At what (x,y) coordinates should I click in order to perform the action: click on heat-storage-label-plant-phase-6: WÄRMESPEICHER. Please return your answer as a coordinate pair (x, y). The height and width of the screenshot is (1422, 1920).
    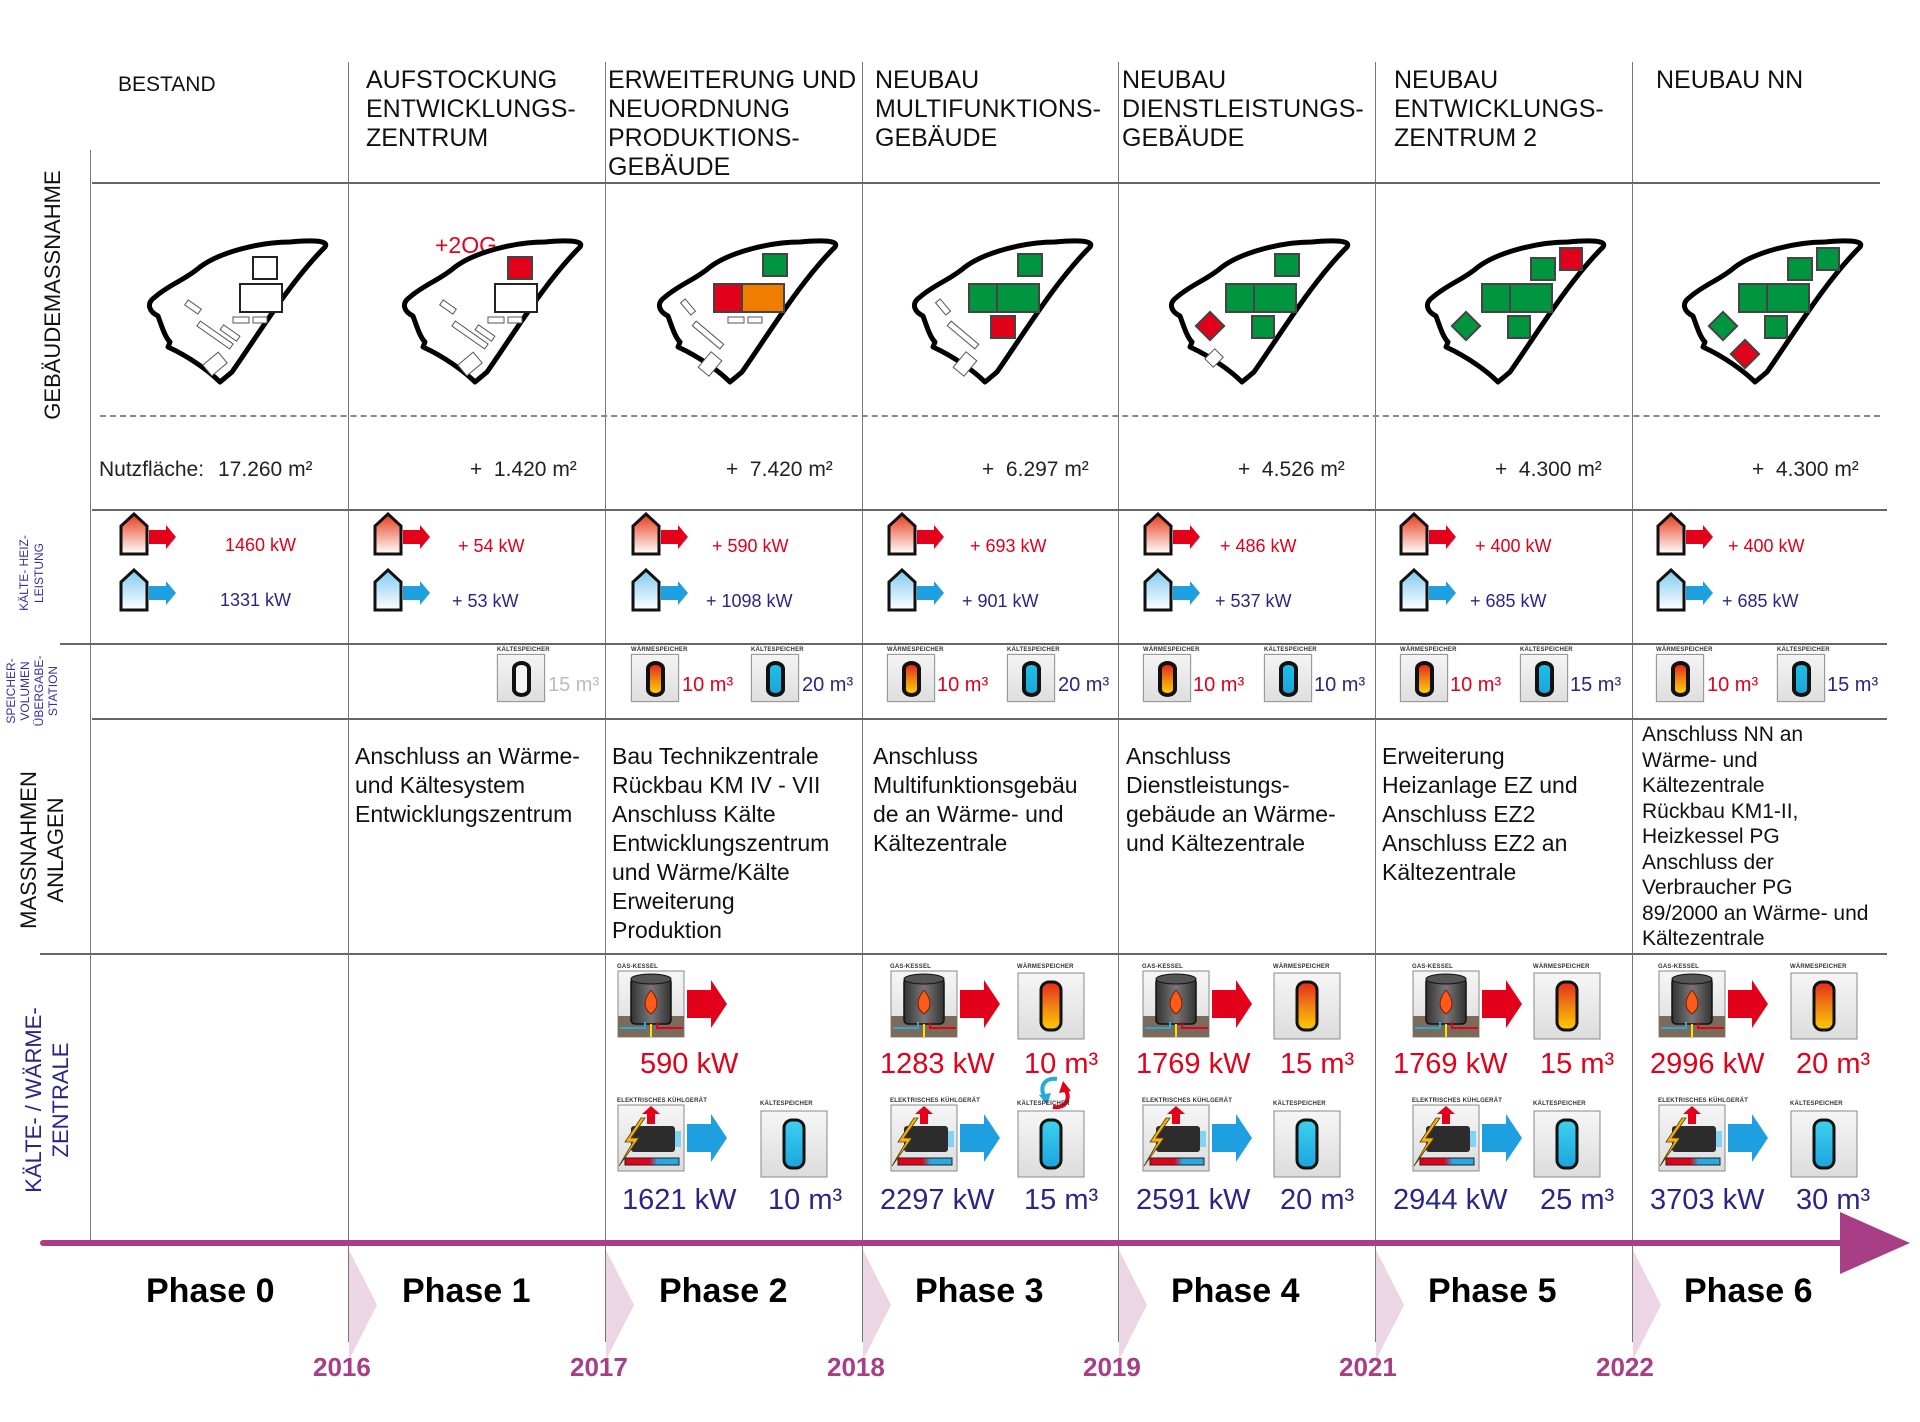
    Looking at the image, I should click on (1818, 967).